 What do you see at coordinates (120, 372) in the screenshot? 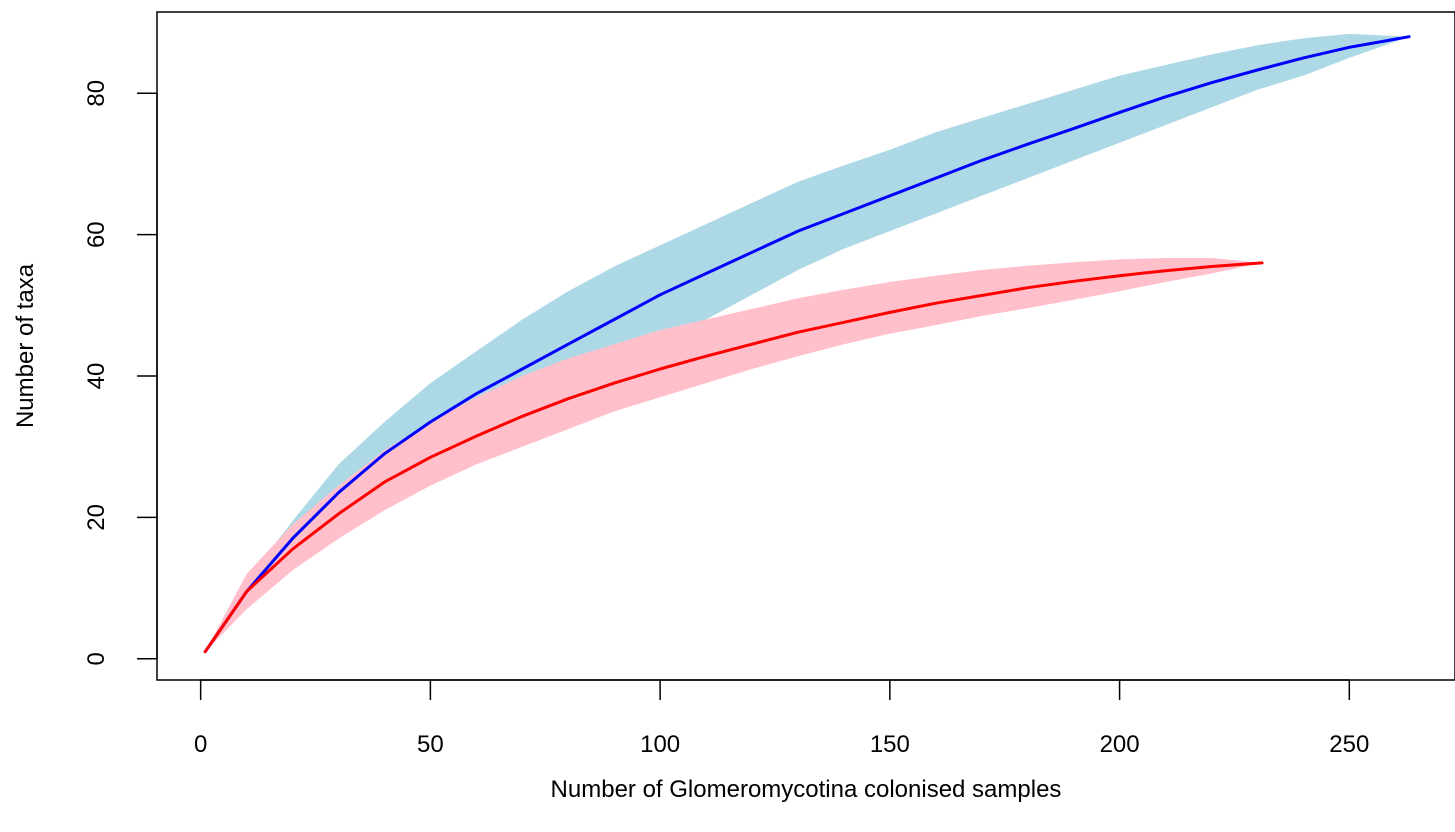
I see `y-axis: 0 20 40 60 80` at bounding box center [120, 372].